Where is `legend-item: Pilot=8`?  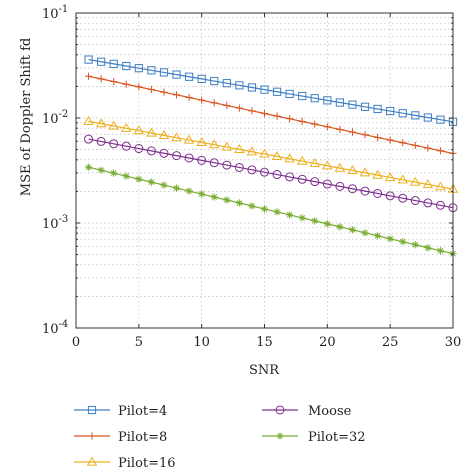
legend-item: Pilot=8 is located at coordinates (120, 437).